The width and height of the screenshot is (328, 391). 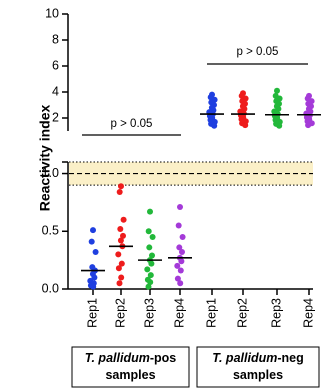 I want to click on lower-tick-label: 0.0, so click(x=50, y=288).